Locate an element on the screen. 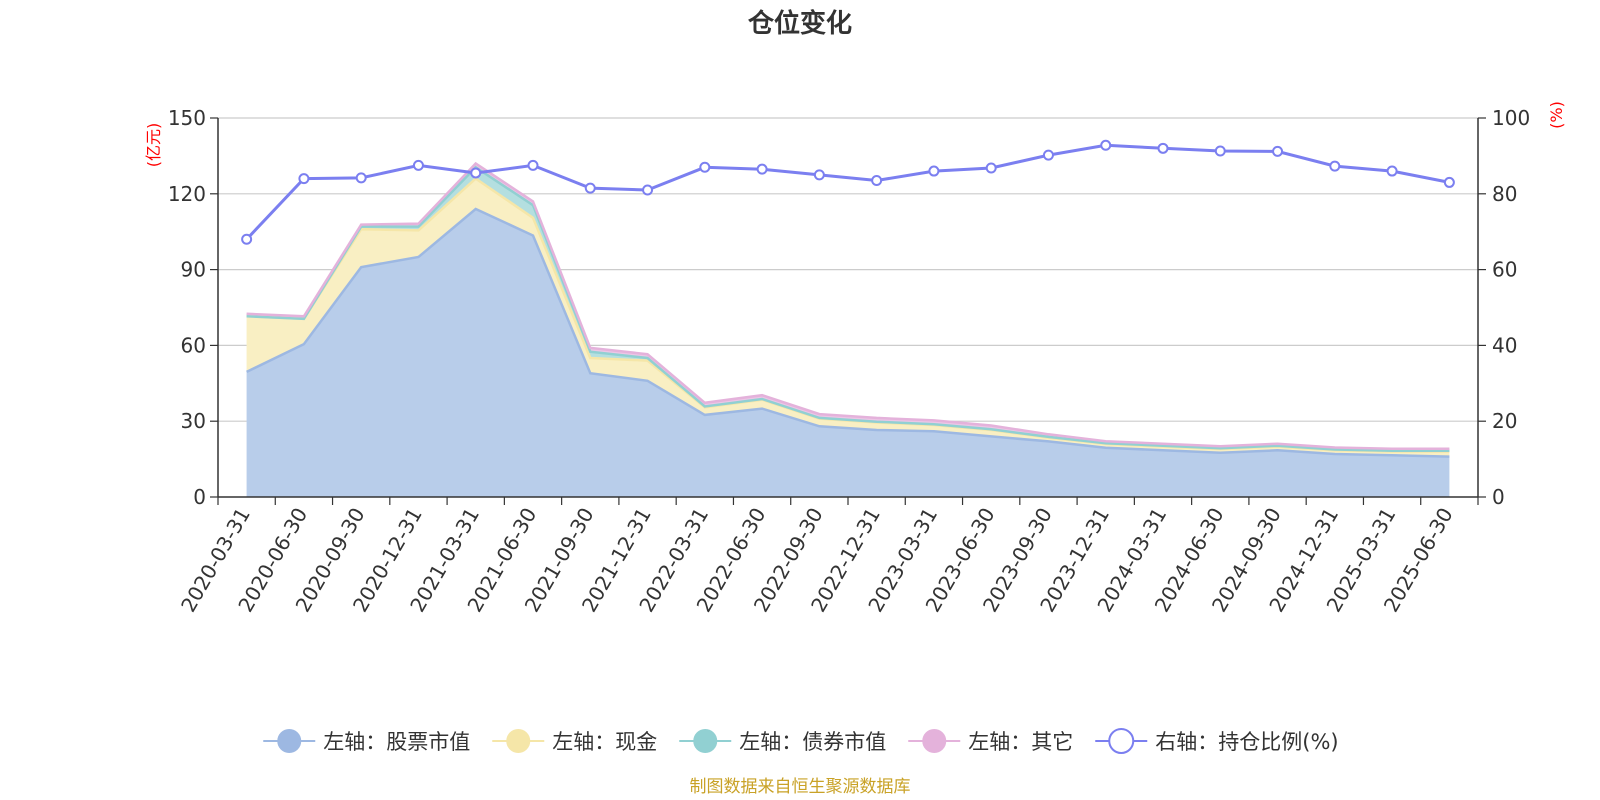  right-axis-tick-label: 80 is located at coordinates (1504, 194).